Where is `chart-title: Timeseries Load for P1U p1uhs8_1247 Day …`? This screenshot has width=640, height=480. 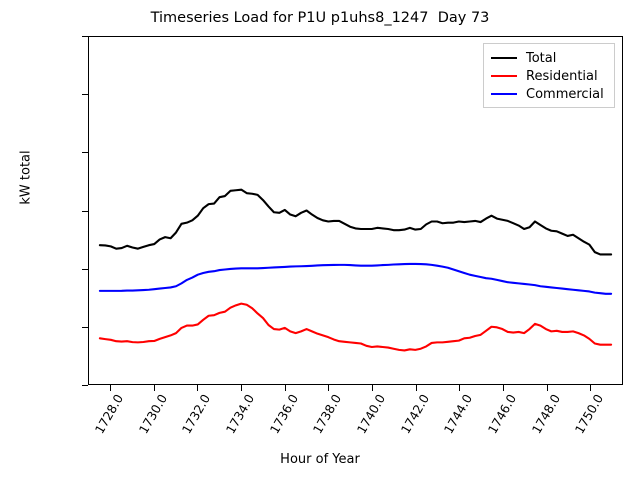 chart-title: Timeseries Load for P1U p1uhs8_1247 Day … is located at coordinates (320, 18).